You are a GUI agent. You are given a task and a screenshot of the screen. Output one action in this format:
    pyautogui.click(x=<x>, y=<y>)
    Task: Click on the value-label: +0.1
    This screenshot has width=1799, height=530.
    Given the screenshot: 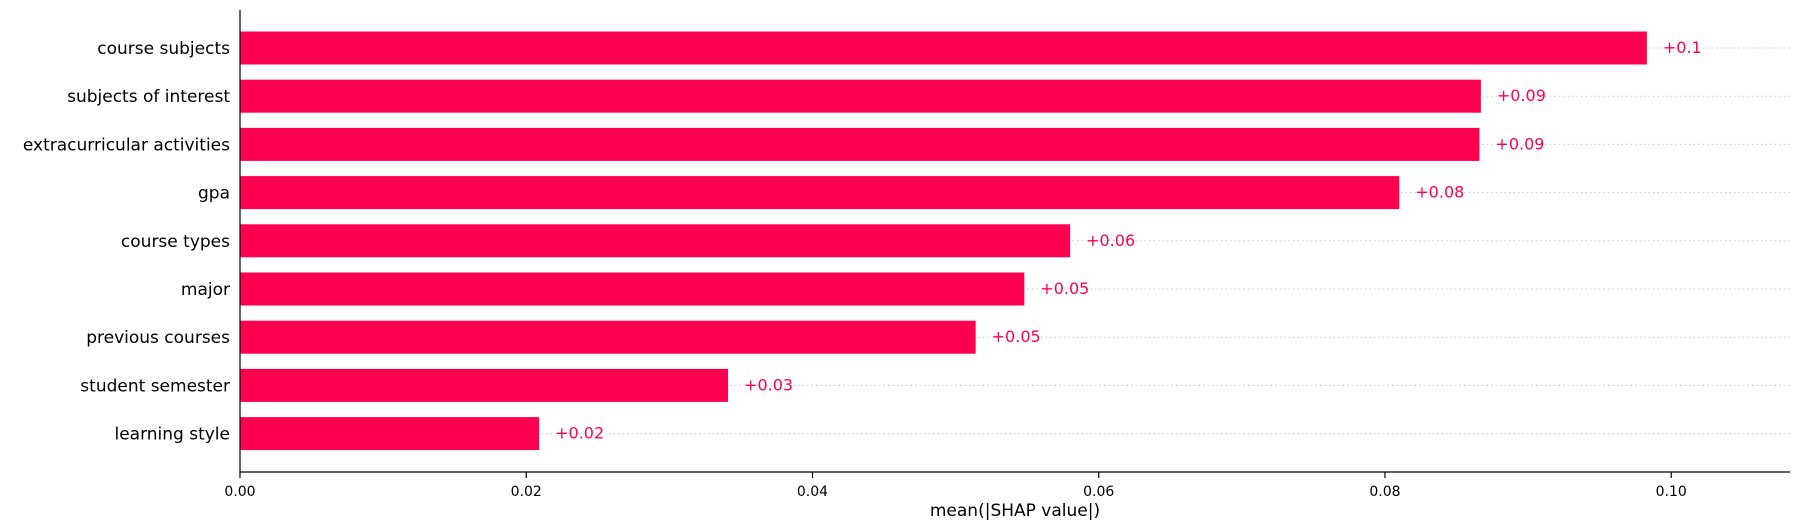 What is the action you would take?
    pyautogui.click(x=1682, y=47)
    